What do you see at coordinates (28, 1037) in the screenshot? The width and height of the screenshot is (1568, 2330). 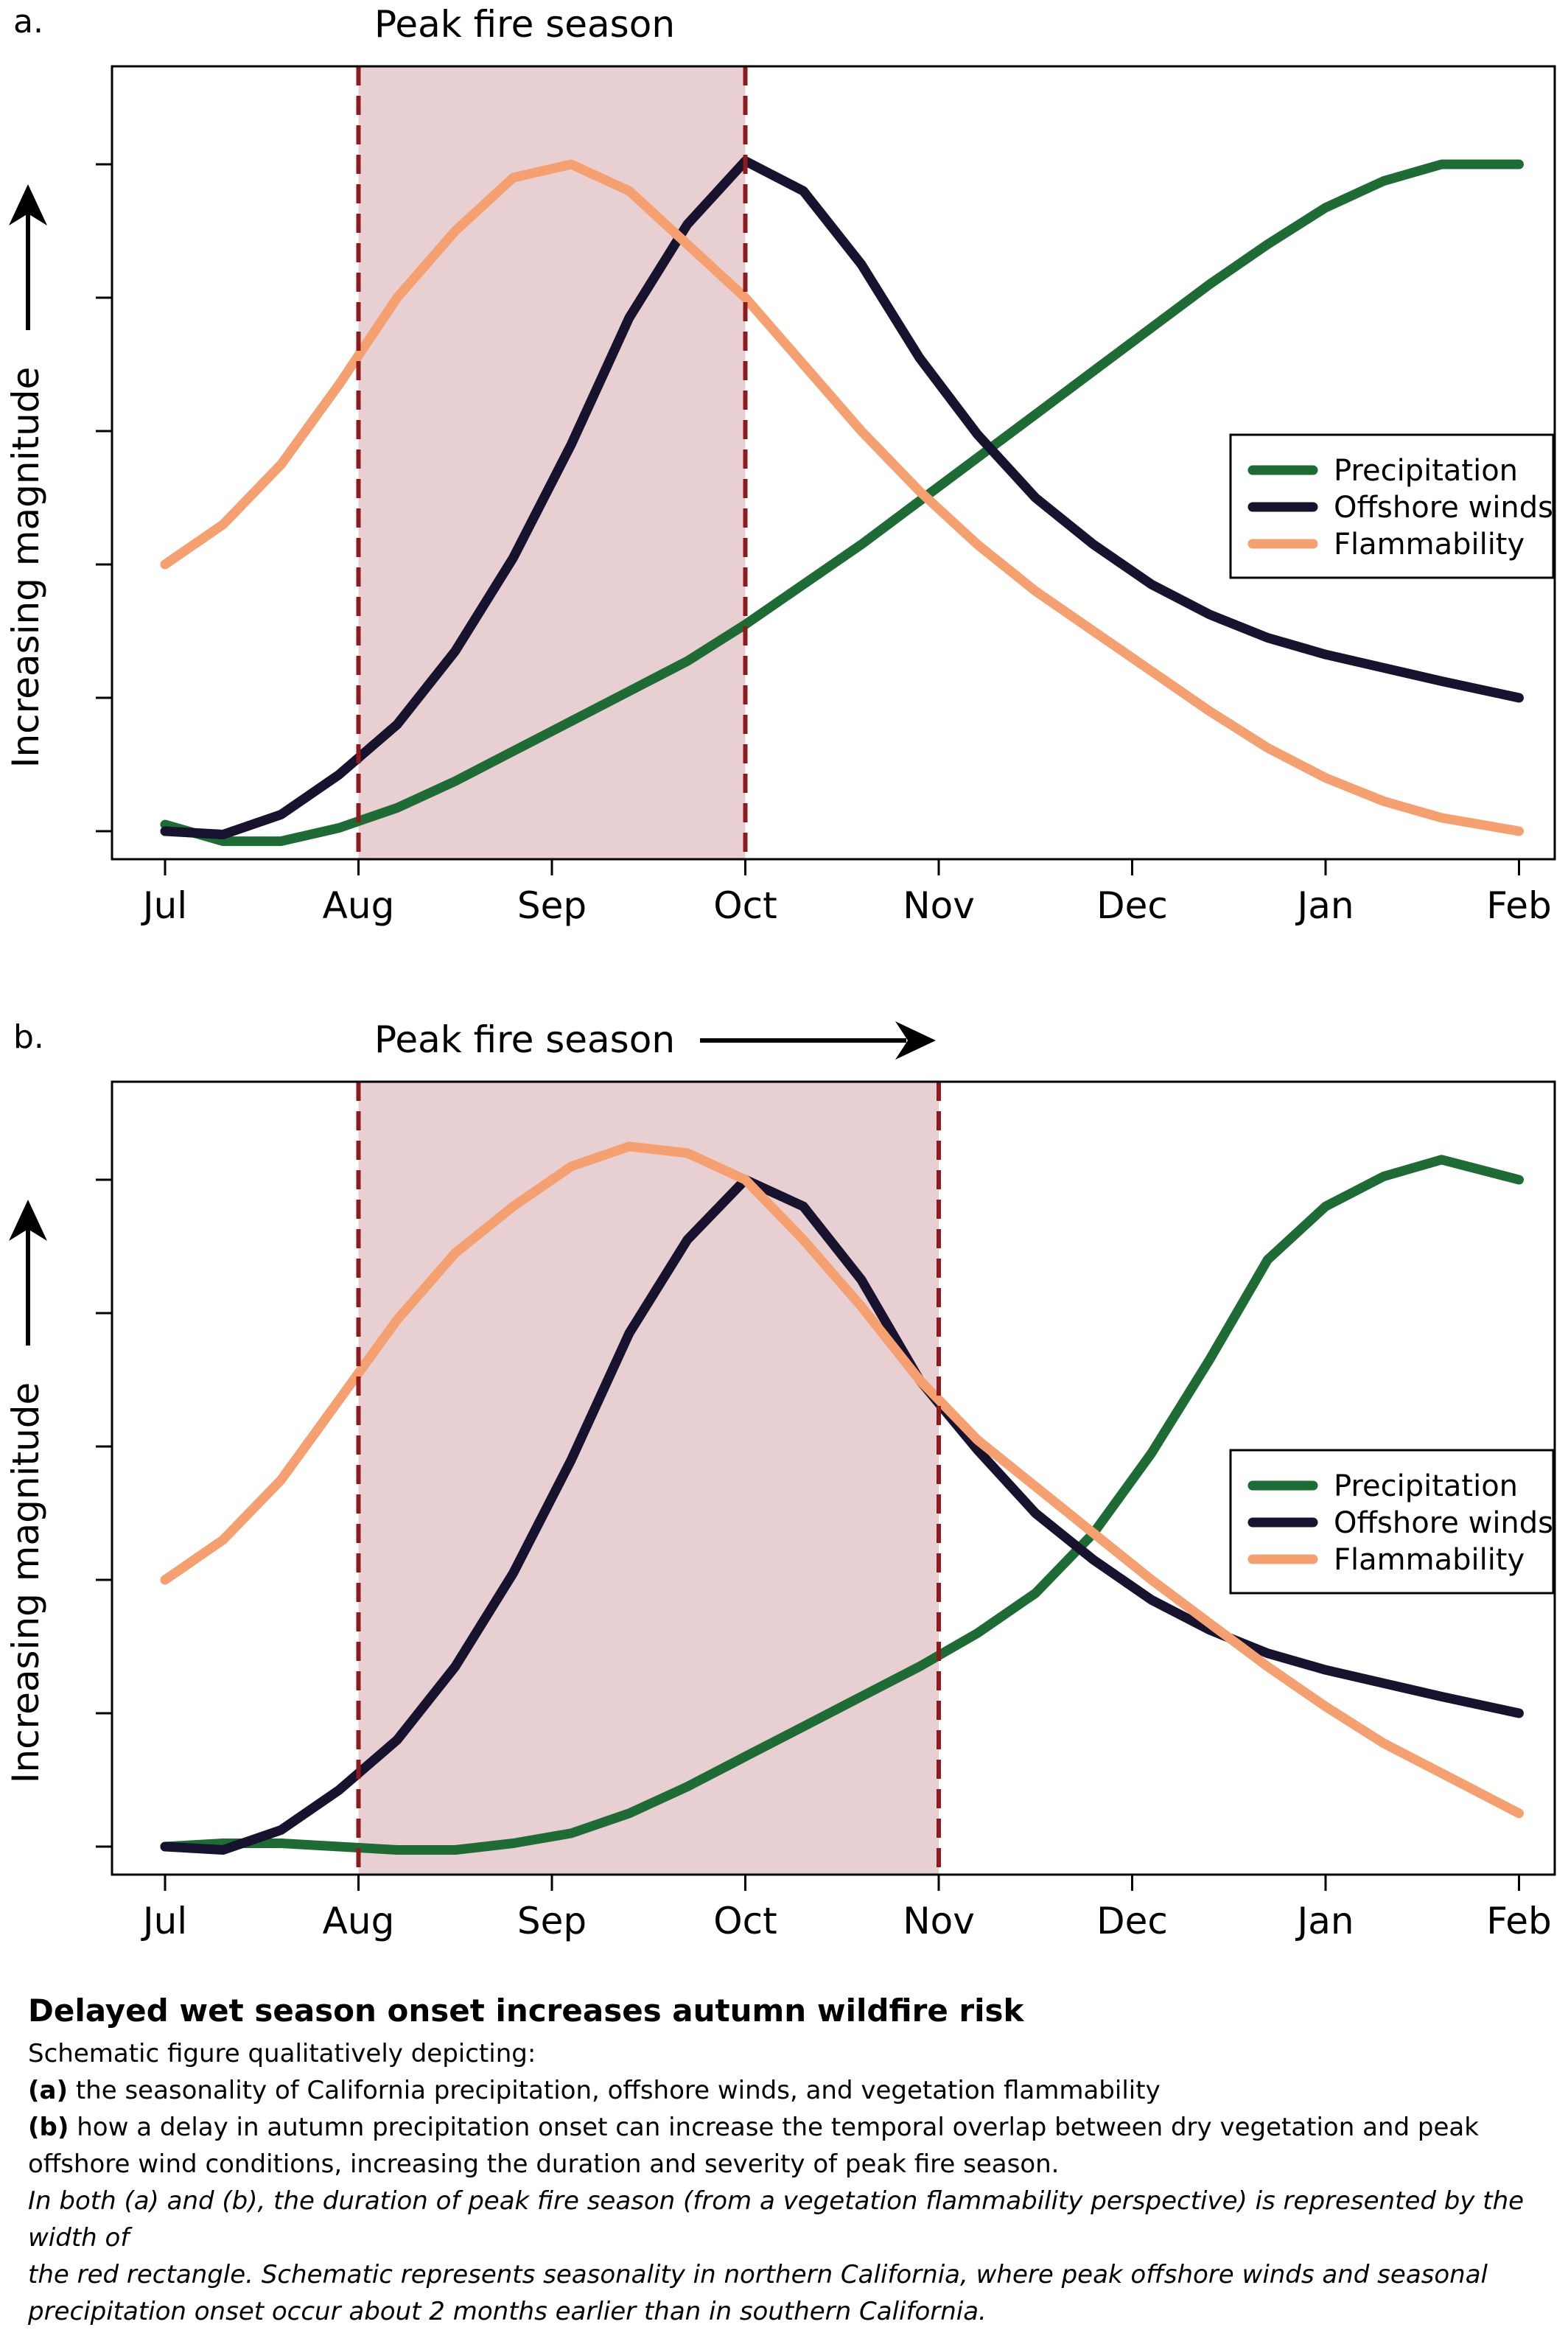 I see `panel-label: b.` at bounding box center [28, 1037].